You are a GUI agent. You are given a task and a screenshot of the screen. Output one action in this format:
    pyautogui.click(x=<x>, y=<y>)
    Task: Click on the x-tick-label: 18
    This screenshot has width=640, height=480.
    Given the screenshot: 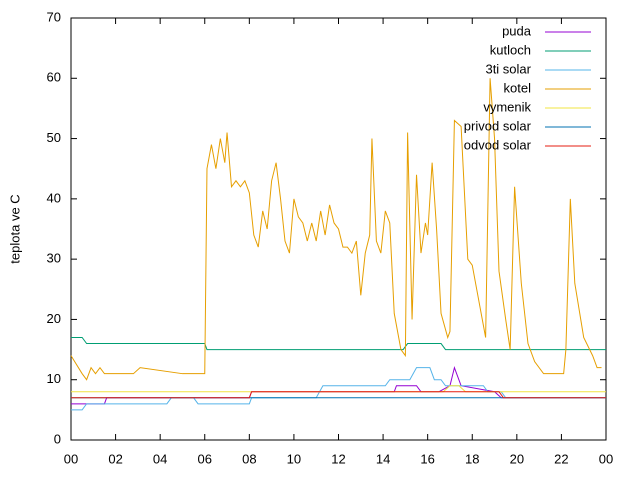 What is the action you would take?
    pyautogui.click(x=472, y=458)
    